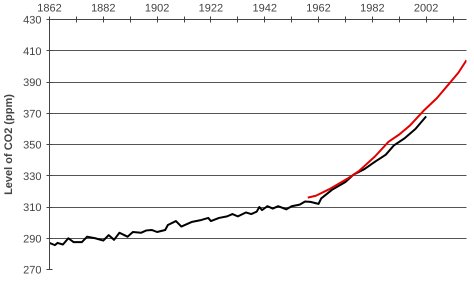  I want to click on x-tick-label: 1962, so click(318, 8).